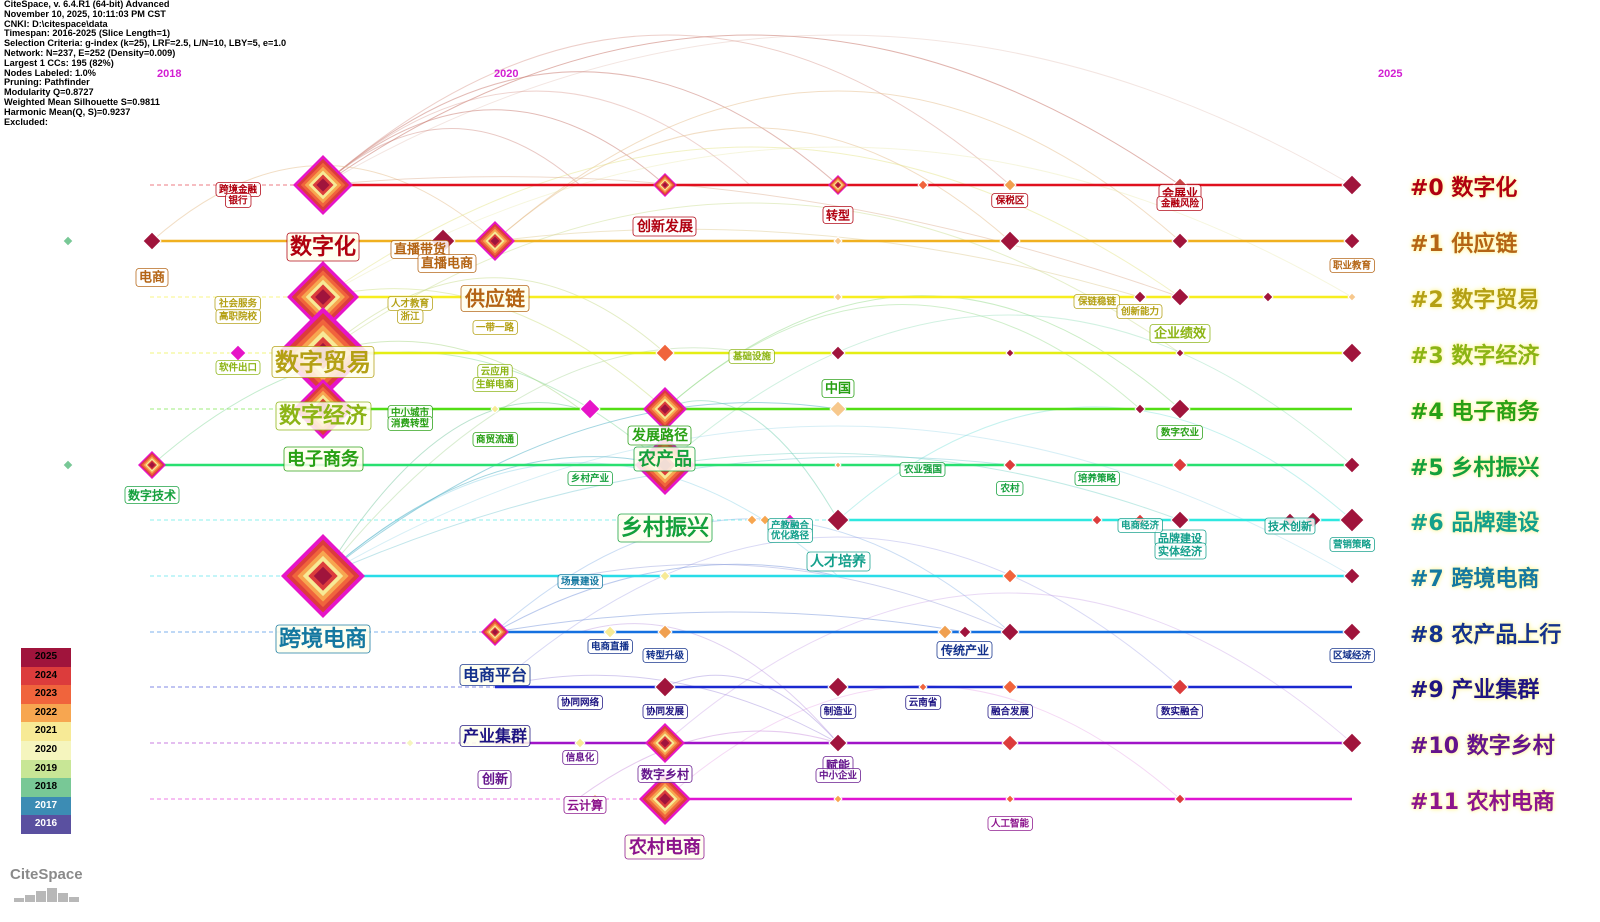 This screenshot has width=1600, height=922. I want to click on label-major-15: 人才培养, so click(838, 561).